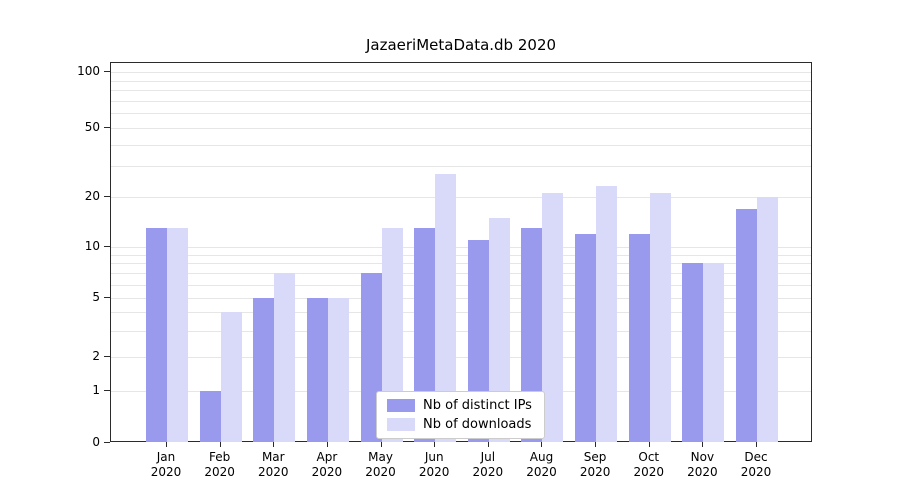 The width and height of the screenshot is (900, 500). Describe the element at coordinates (88, 71) in the screenshot. I see `y-tick-label: 100` at that location.